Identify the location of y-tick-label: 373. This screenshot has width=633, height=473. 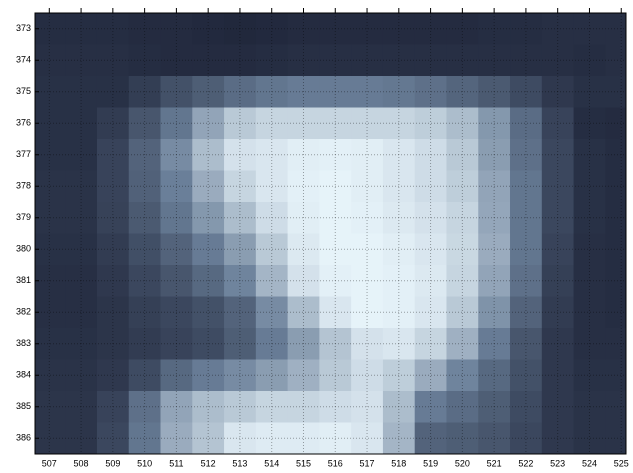
(23, 28).